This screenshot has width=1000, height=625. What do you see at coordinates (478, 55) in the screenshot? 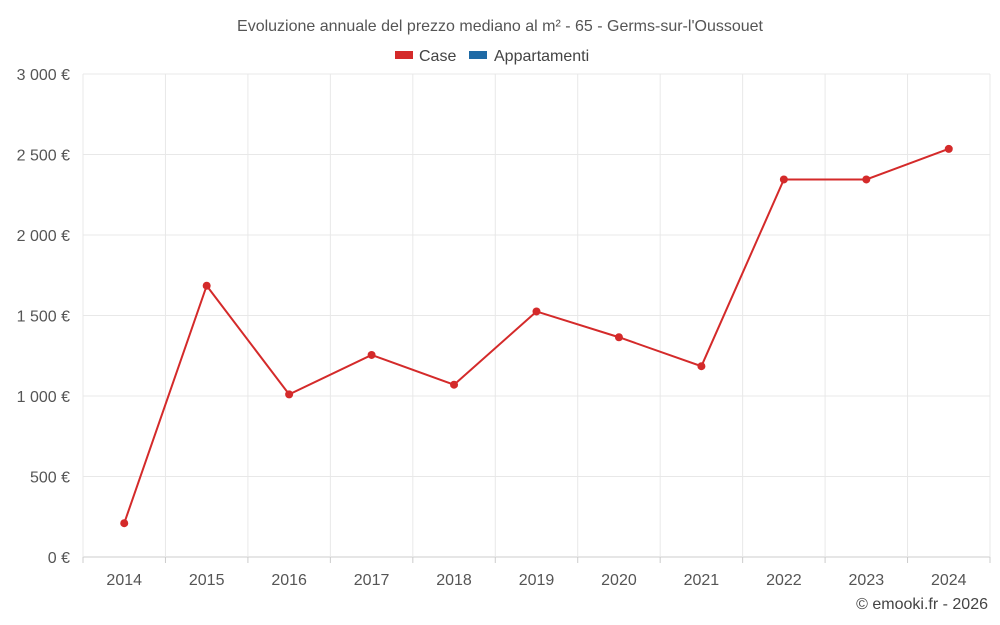
I see `legend-swatch-appartamenti` at bounding box center [478, 55].